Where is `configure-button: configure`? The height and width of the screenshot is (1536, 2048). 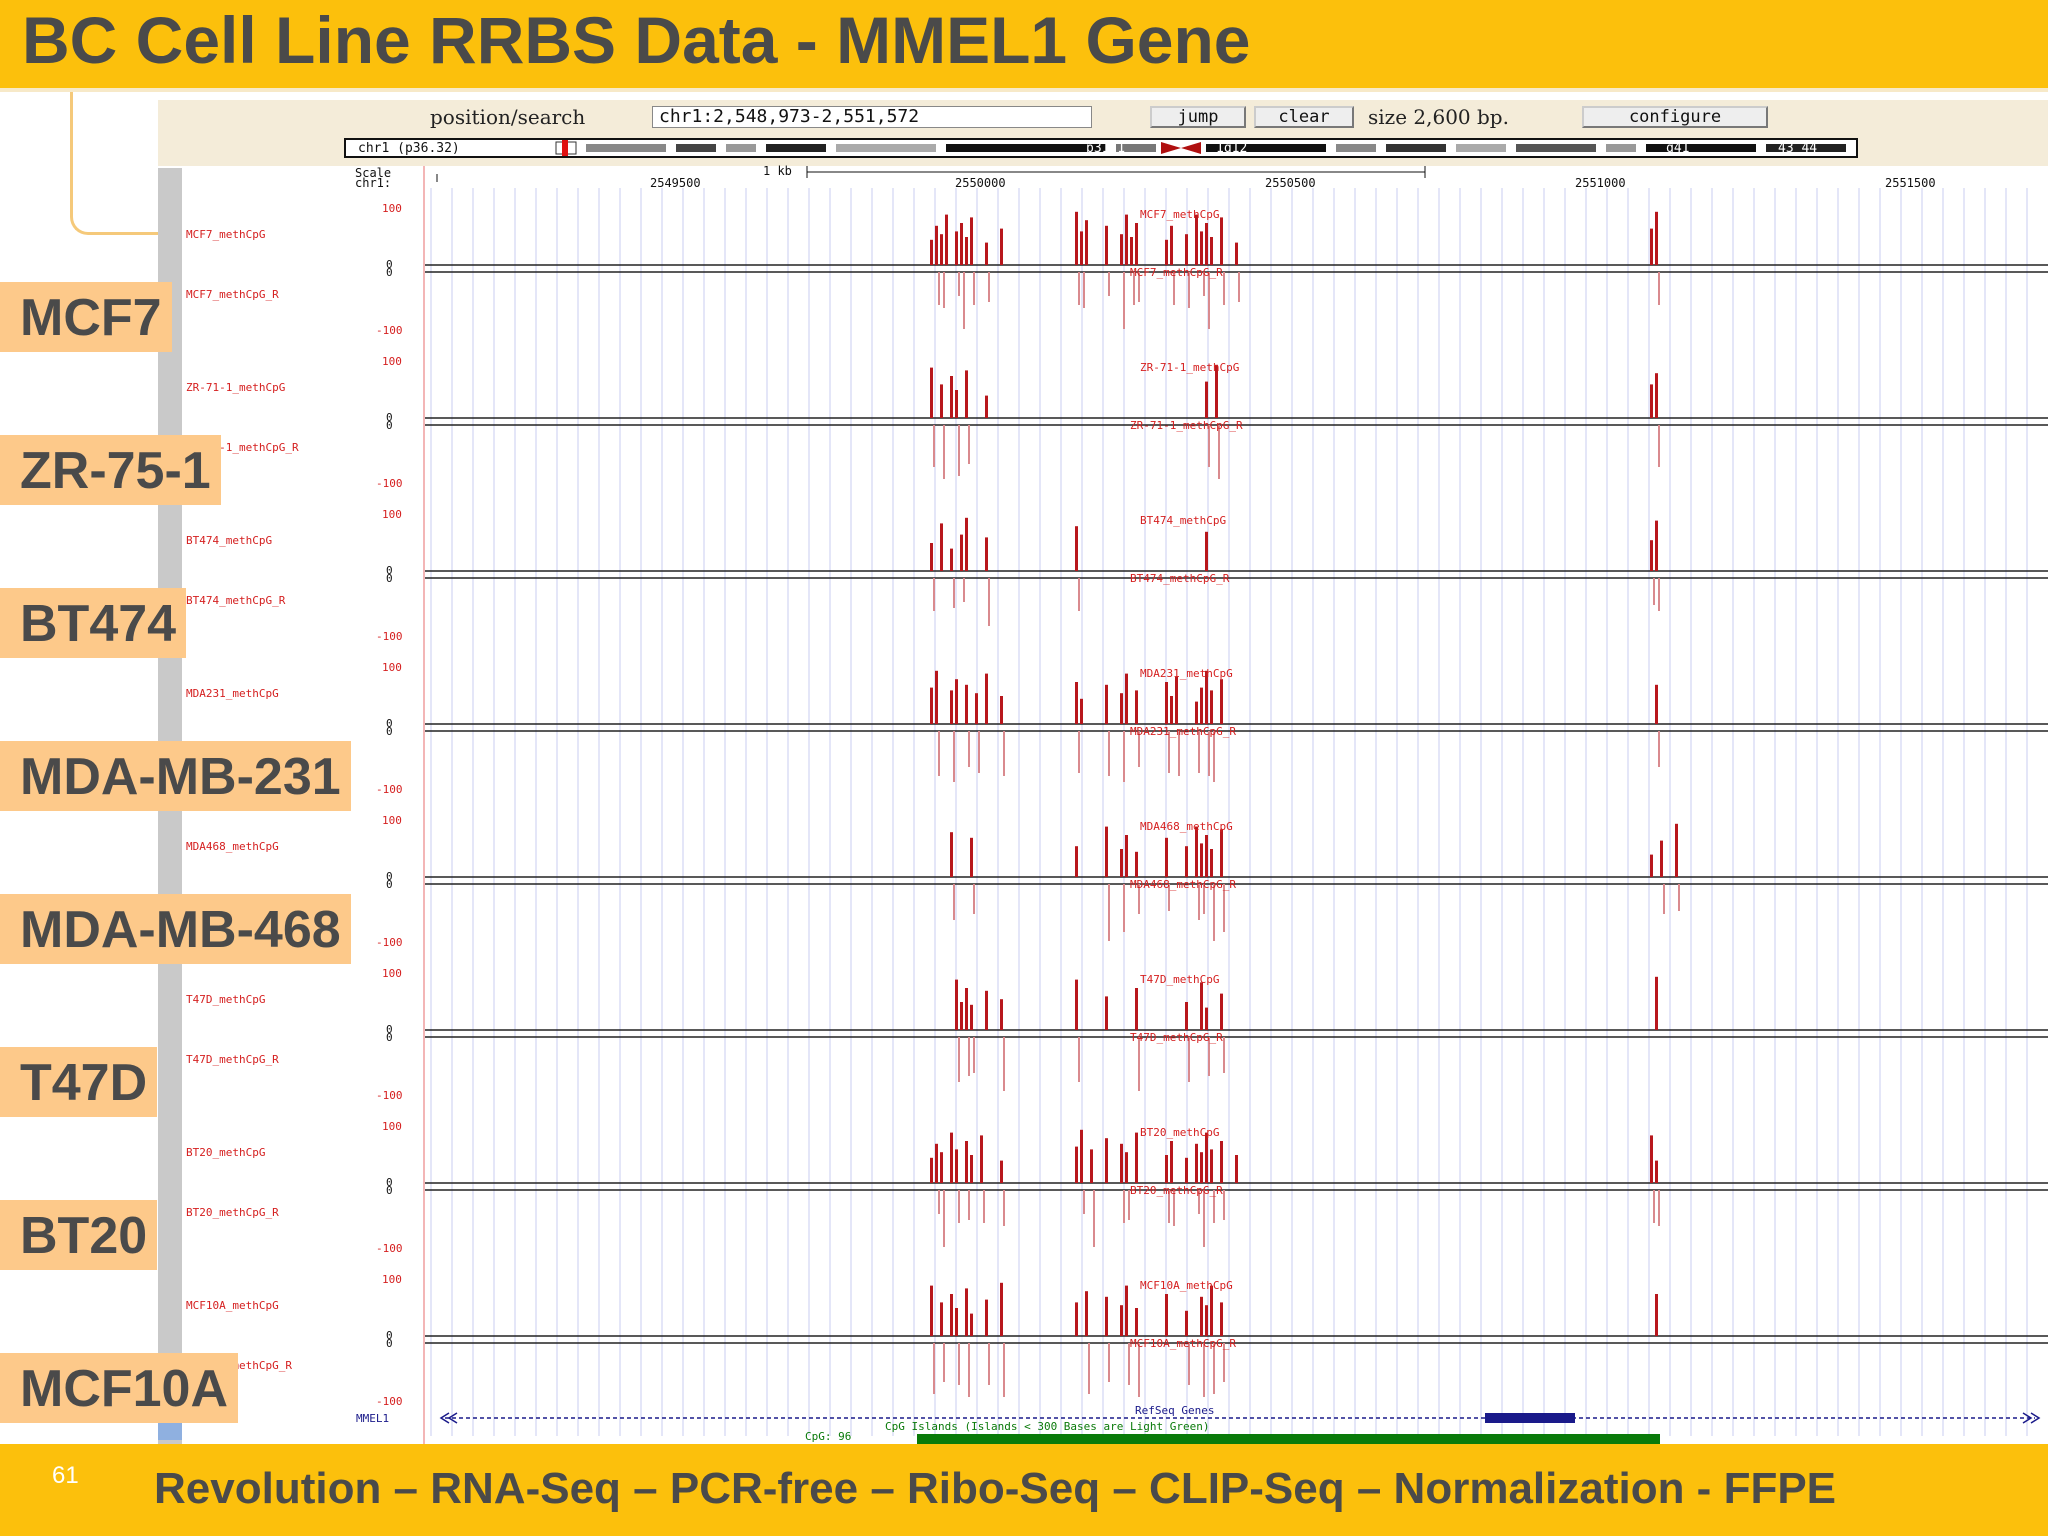
configure-button: configure is located at coordinates (1675, 117).